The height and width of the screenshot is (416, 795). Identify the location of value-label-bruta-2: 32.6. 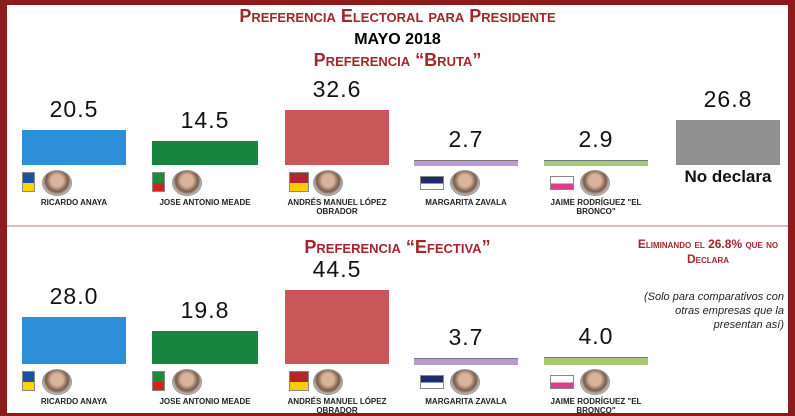
(337, 89).